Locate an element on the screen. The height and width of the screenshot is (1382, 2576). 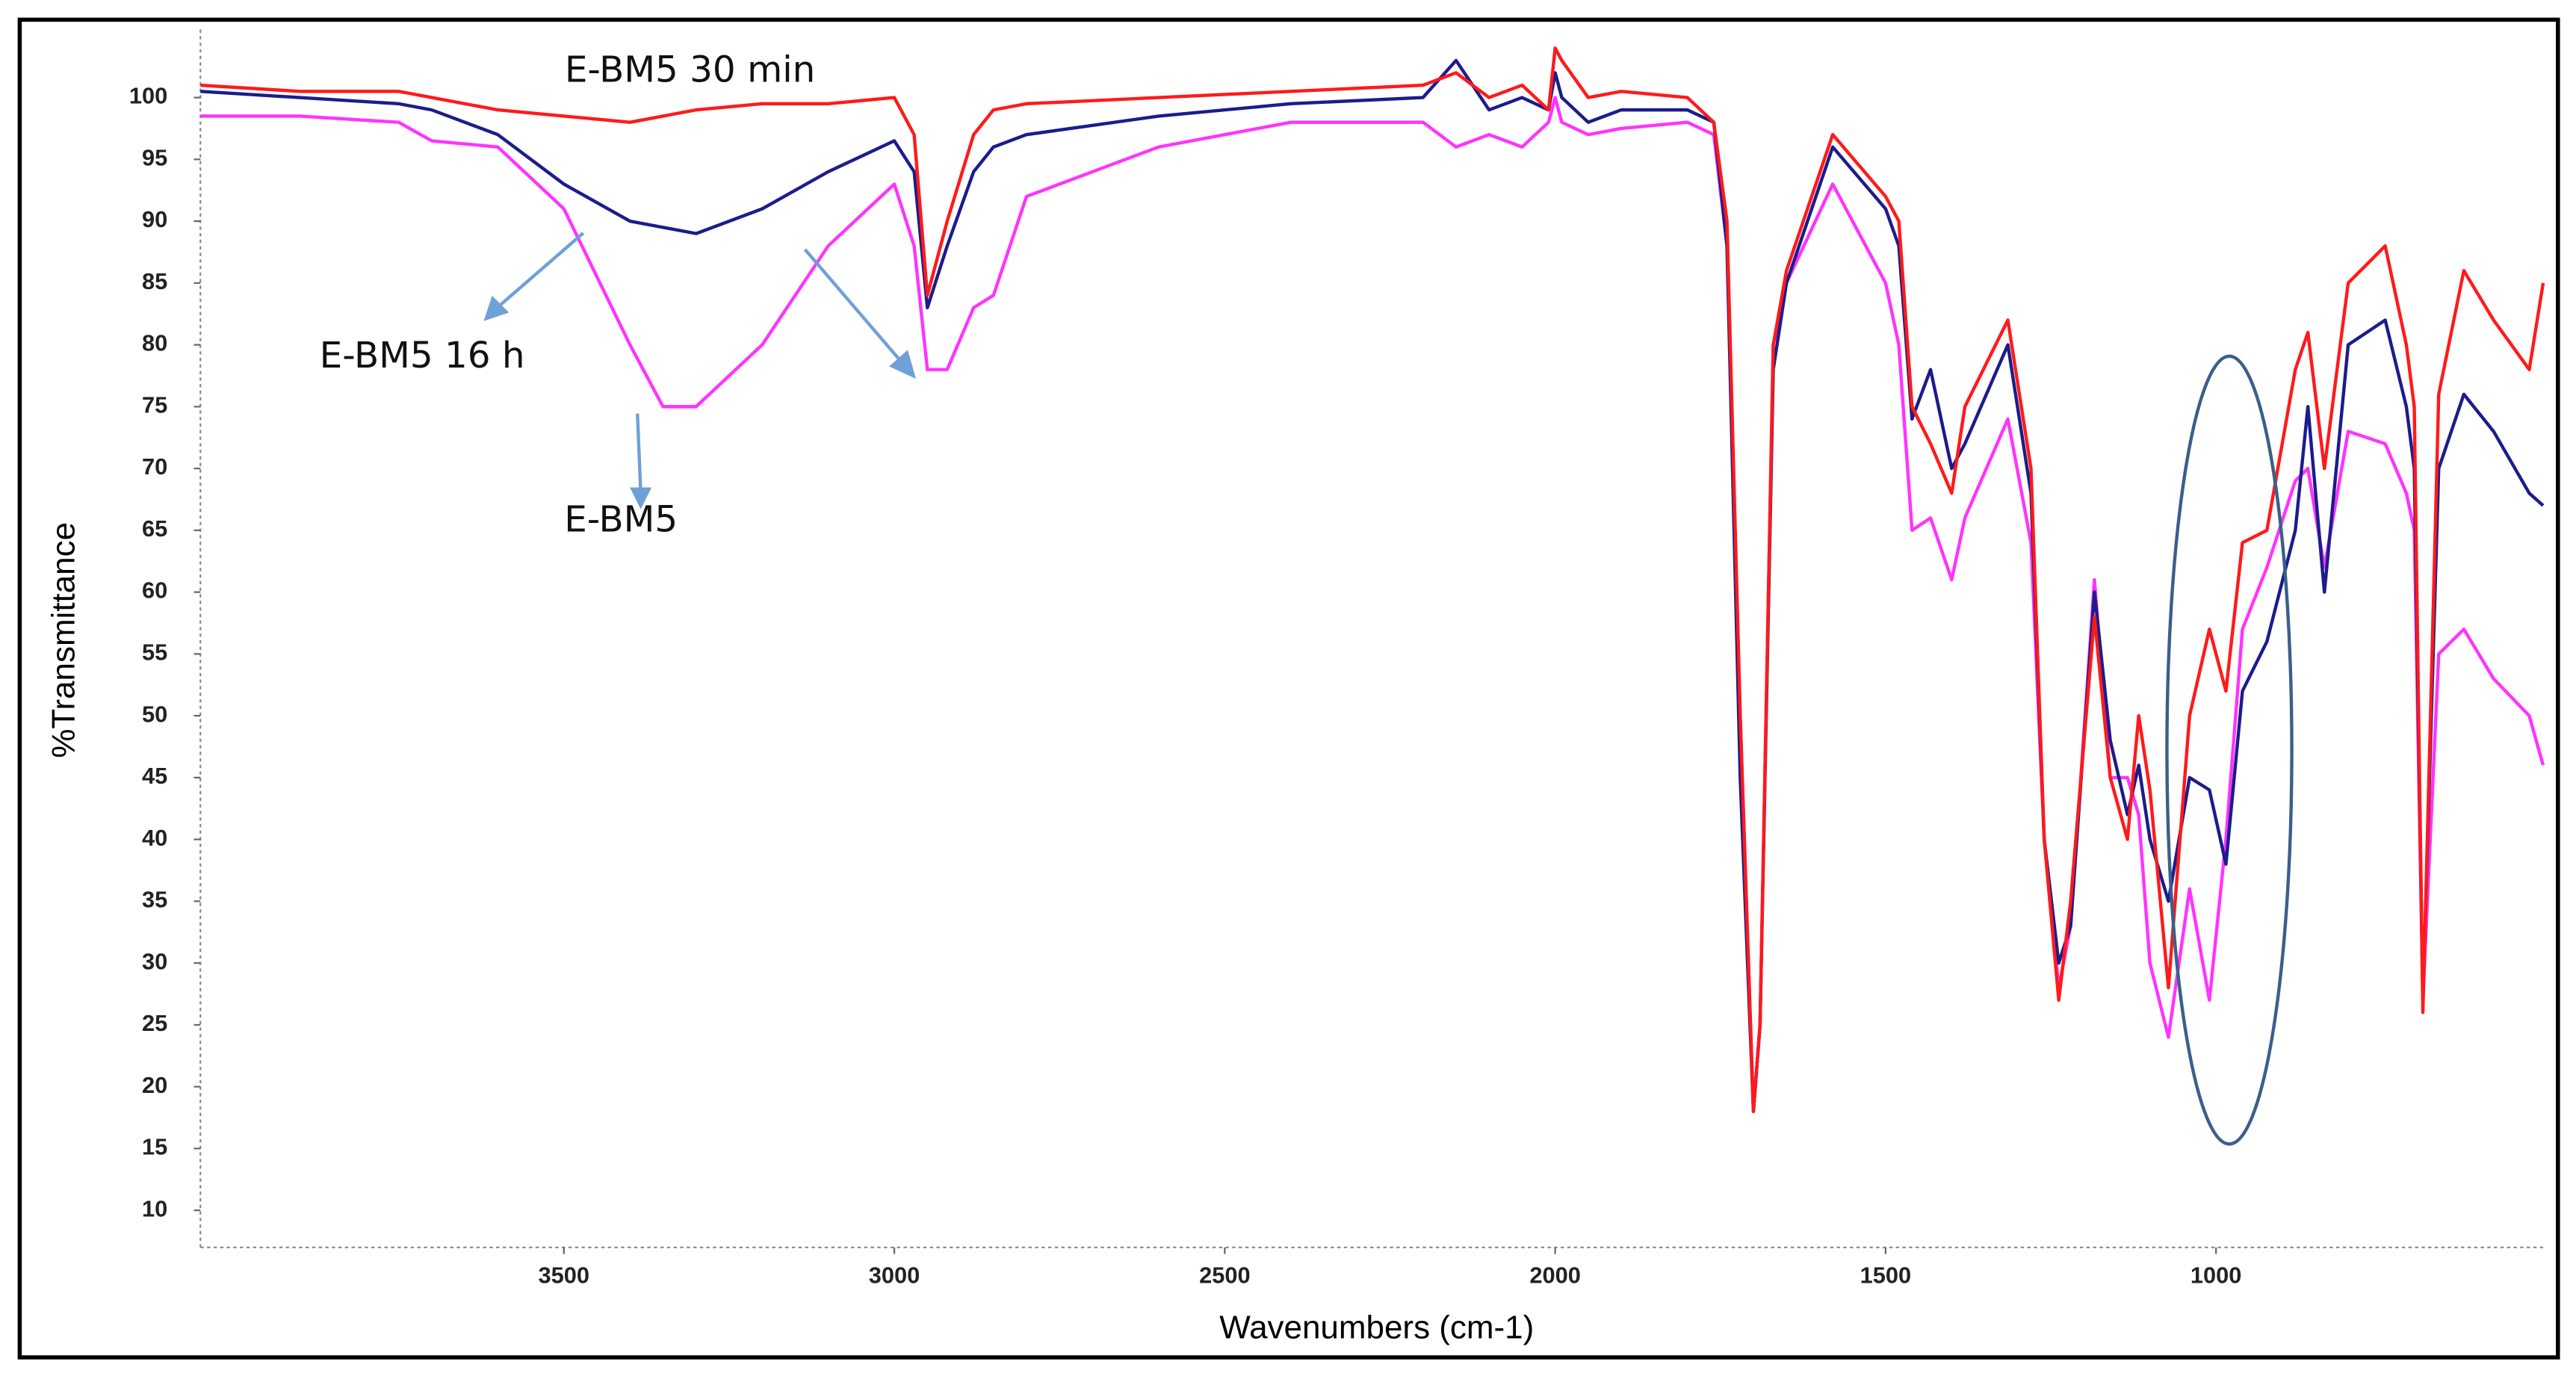
highlight-ellipse is located at coordinates (2229, 750).